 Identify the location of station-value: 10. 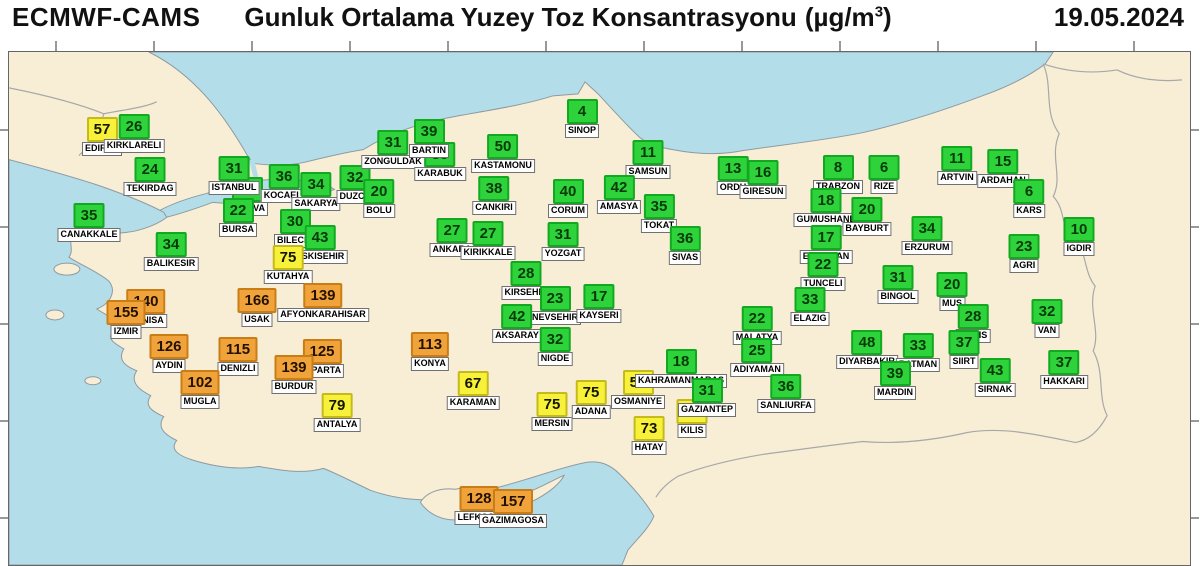
(1079, 230).